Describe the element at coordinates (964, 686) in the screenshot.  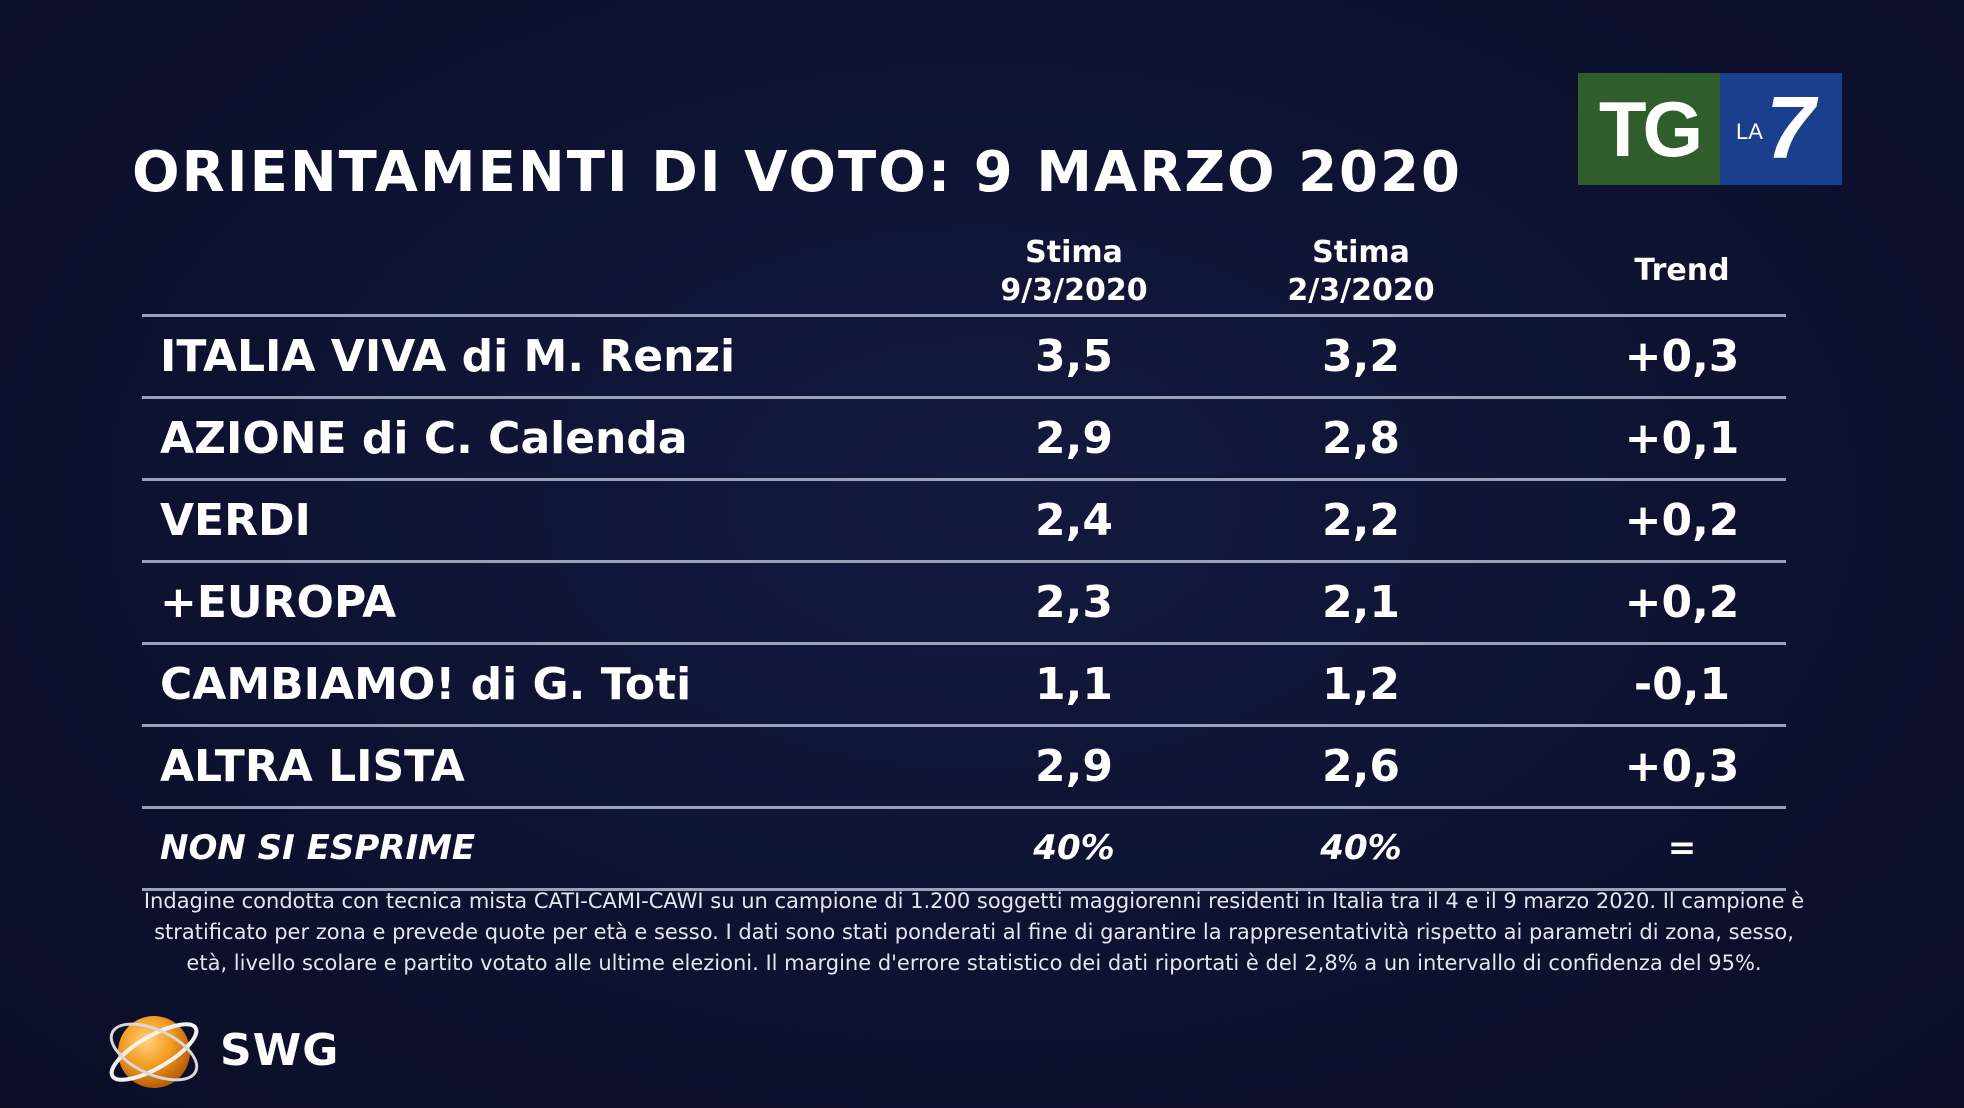
I see `table-row: CAMBIAMO! di G. Toti 1,1 1,2 -0,1` at that location.